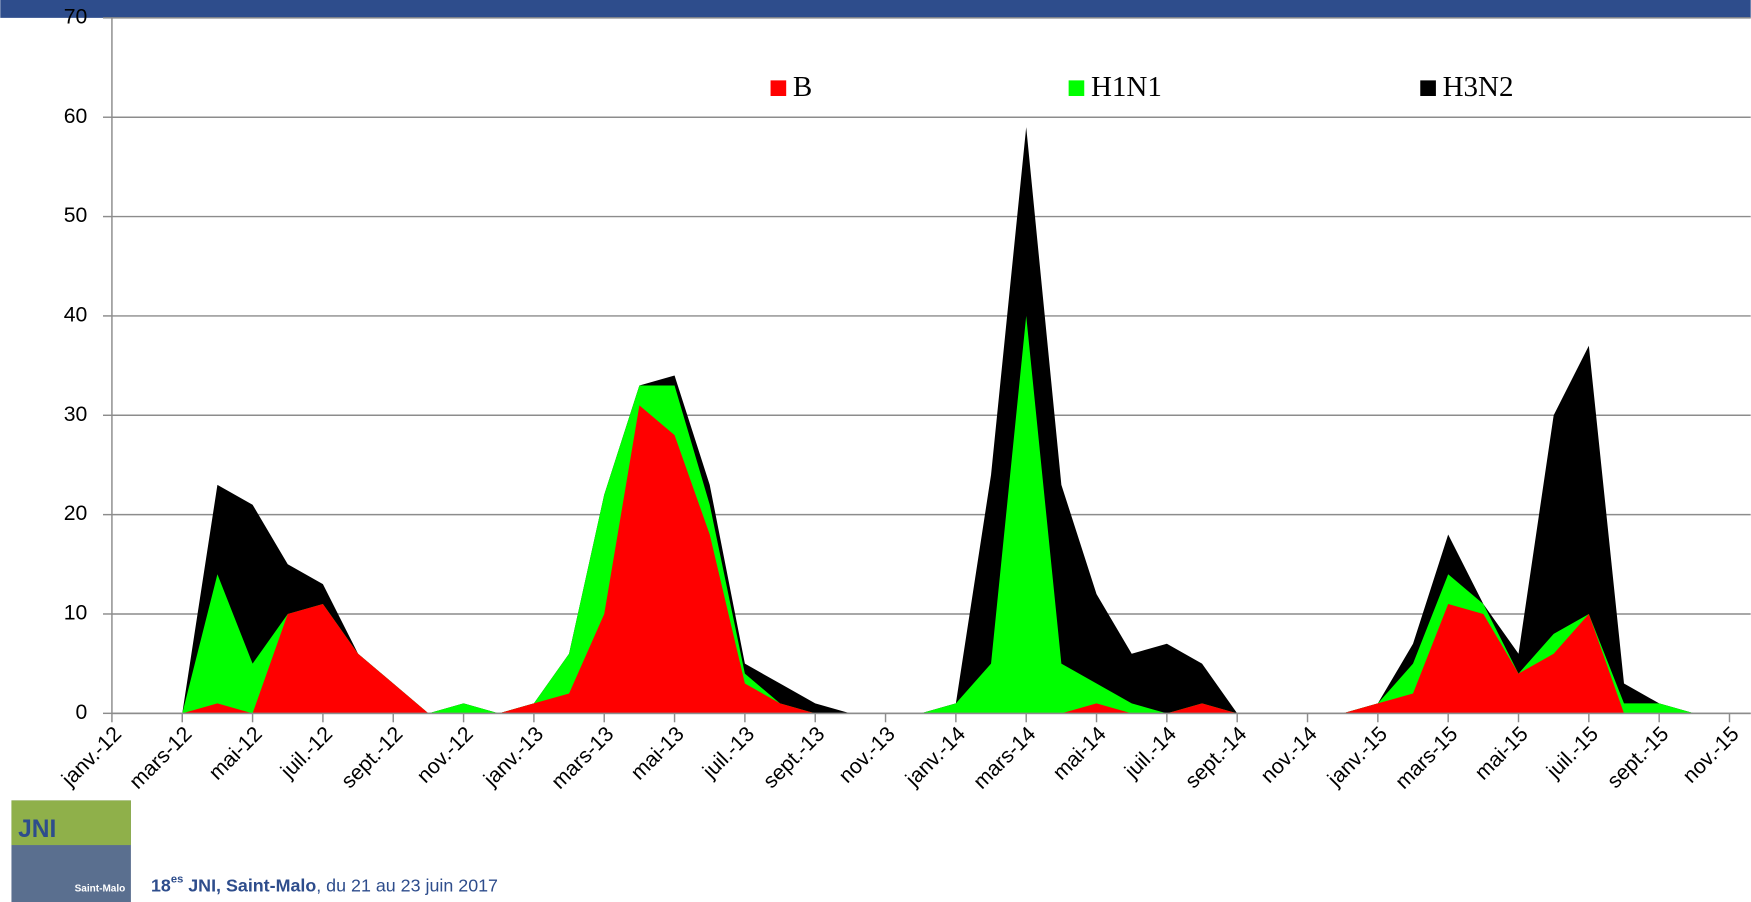  Describe the element at coordinates (658, 753) in the screenshot. I see `x-tick-label: mai-13` at that location.